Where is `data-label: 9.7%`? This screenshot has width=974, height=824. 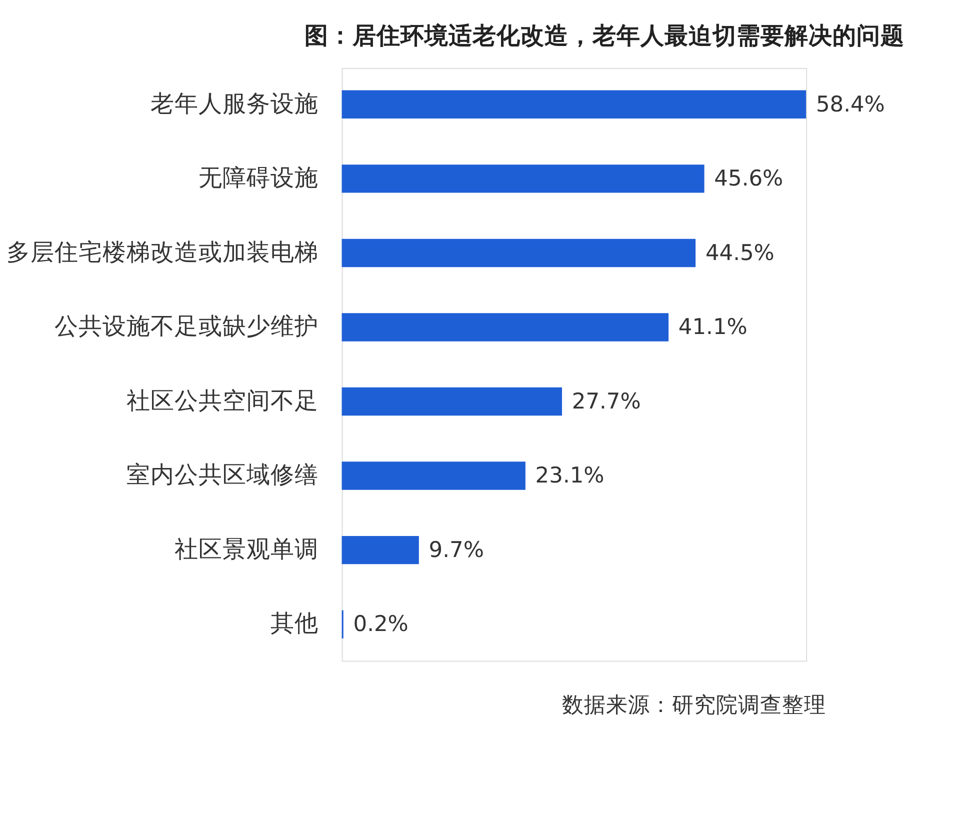 data-label: 9.7% is located at coordinates (456, 550).